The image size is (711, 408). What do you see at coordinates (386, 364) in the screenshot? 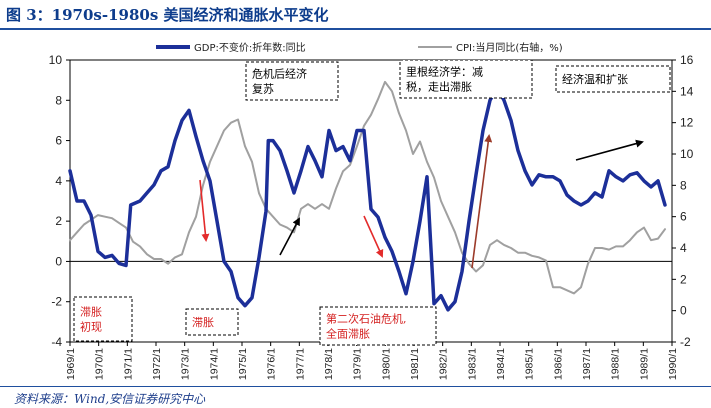
I see `x-tick-label: 1980/1` at bounding box center [386, 364].